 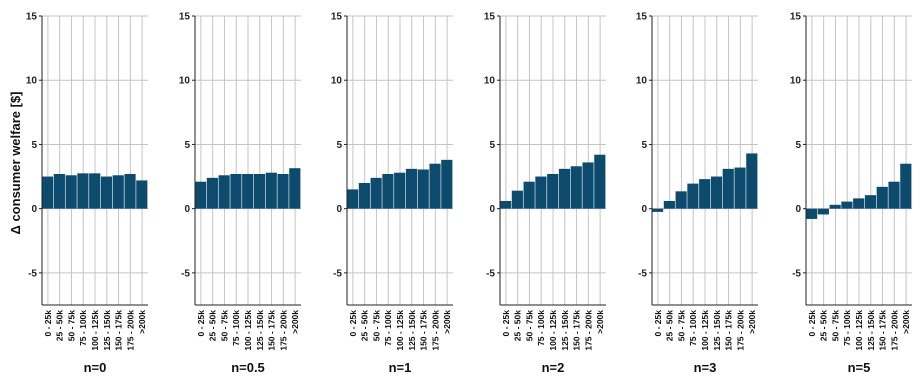 I want to click on panel-title: n=1, so click(x=400, y=367).